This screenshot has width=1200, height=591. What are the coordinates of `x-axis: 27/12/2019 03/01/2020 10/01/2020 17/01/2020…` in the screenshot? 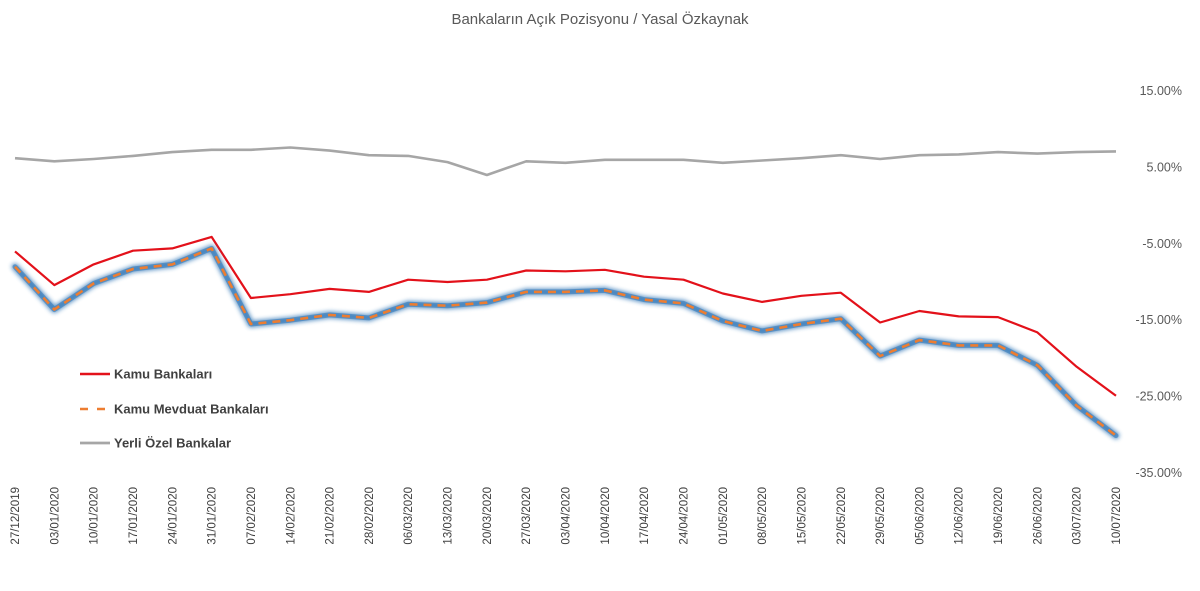 It's located at (566, 516).